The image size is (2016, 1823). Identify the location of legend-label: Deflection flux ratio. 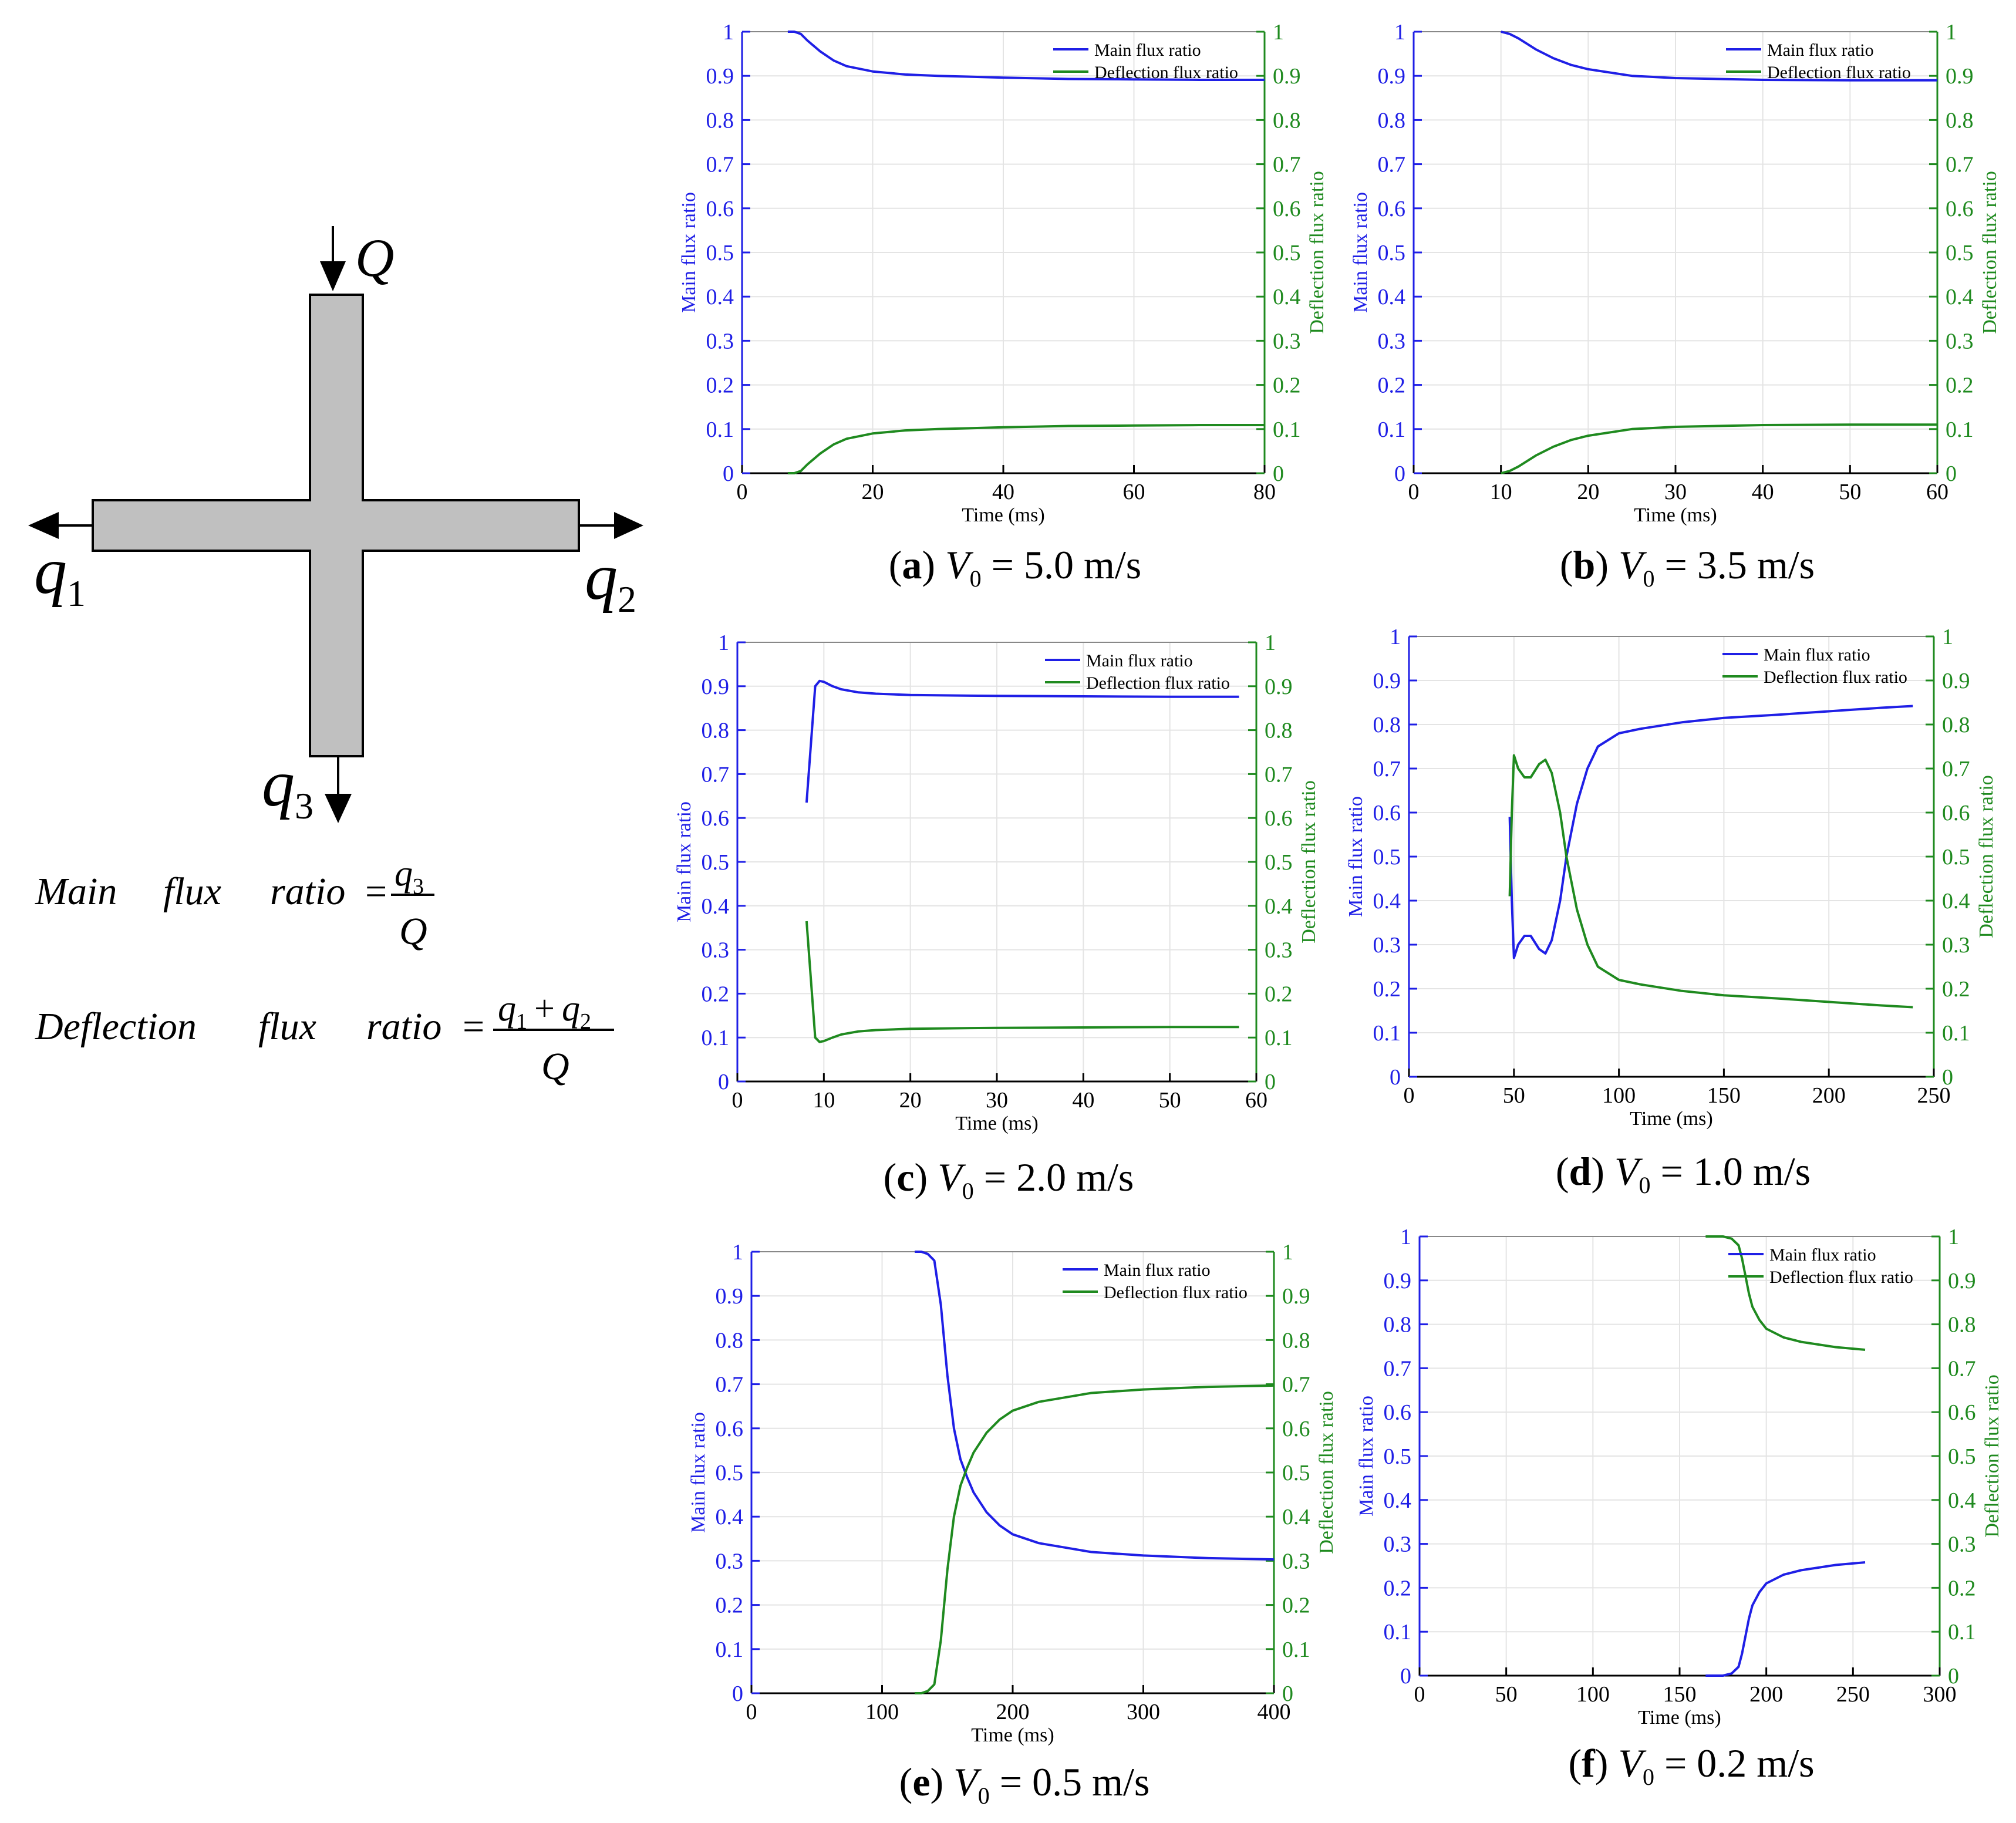
(1176, 1292).